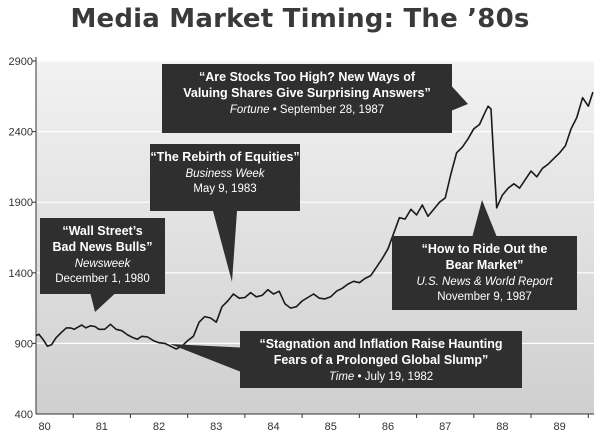 This screenshot has width=600, height=437. I want to click on x-tick-label: 87, so click(445, 427).